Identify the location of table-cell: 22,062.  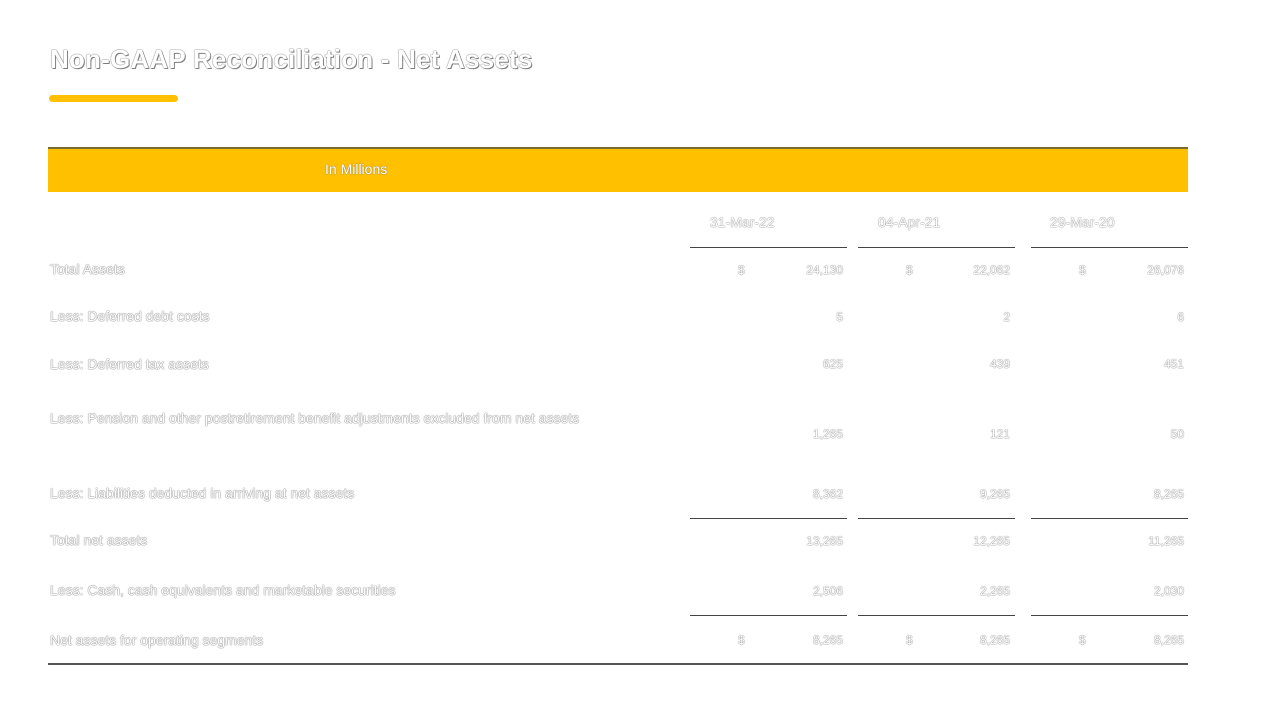
(991, 270).